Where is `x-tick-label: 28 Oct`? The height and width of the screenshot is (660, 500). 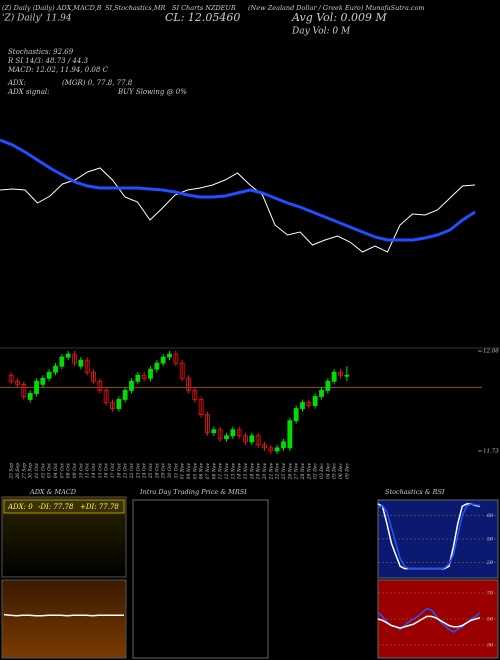 x-tick-label: 28 Oct is located at coordinates (157, 471).